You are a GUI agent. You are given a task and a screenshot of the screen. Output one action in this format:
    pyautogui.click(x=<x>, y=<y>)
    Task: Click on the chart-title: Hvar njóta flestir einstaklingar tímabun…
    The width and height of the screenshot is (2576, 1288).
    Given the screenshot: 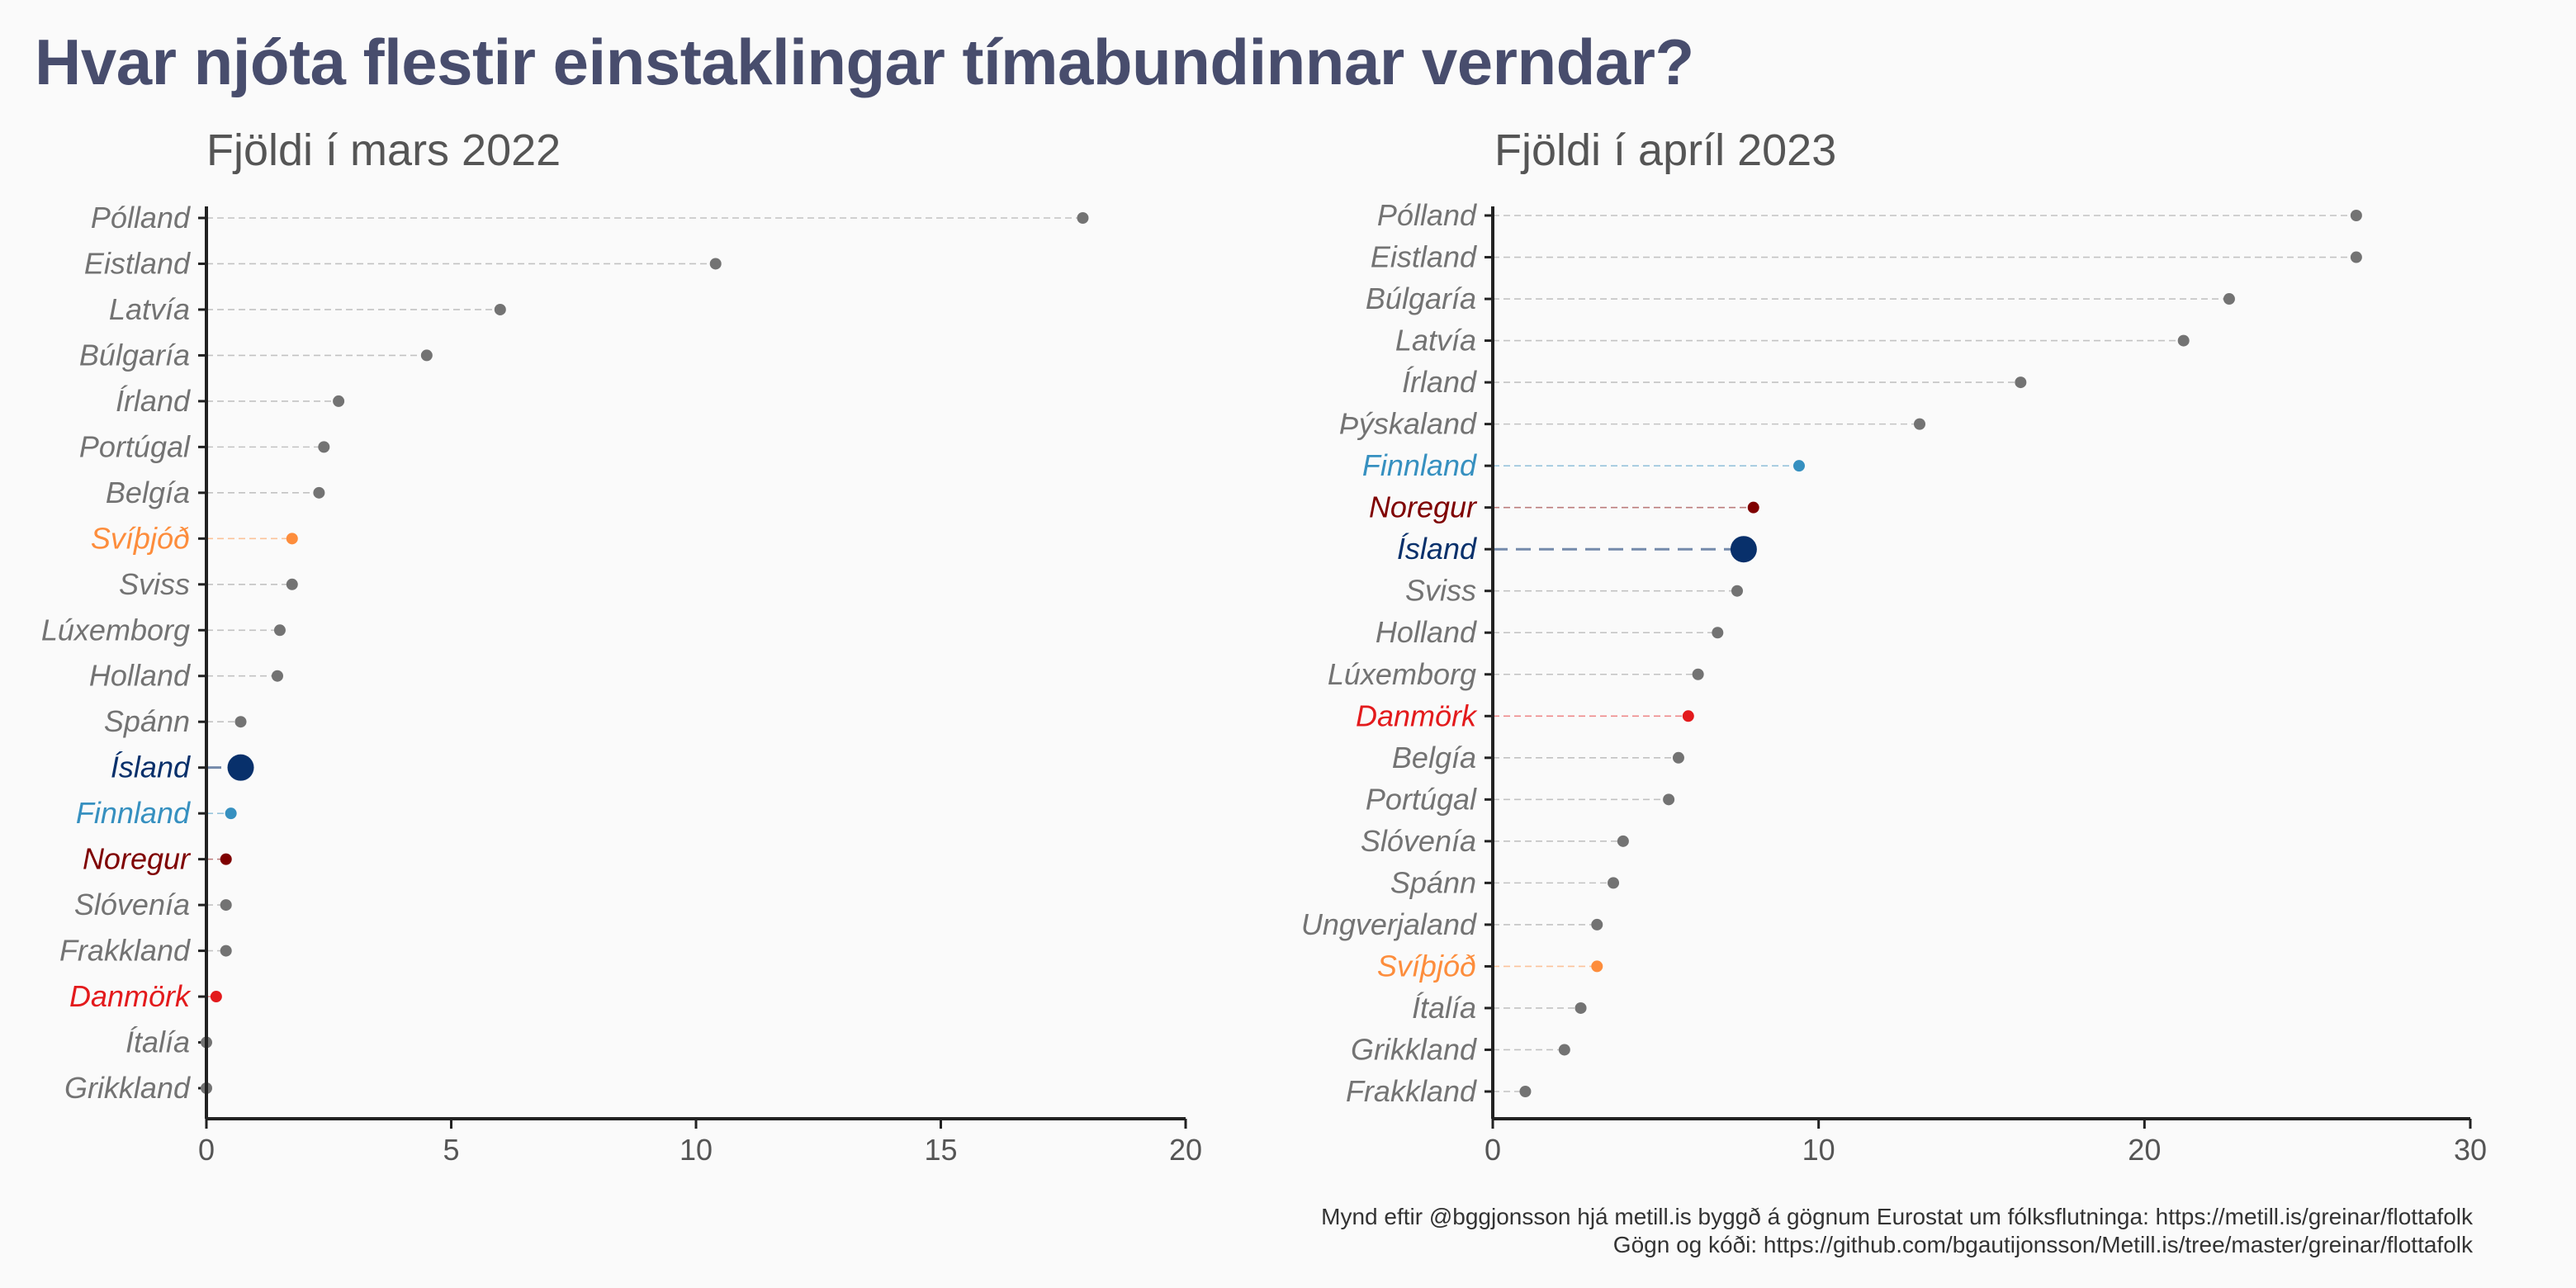 What is the action you would take?
    pyautogui.click(x=864, y=62)
    